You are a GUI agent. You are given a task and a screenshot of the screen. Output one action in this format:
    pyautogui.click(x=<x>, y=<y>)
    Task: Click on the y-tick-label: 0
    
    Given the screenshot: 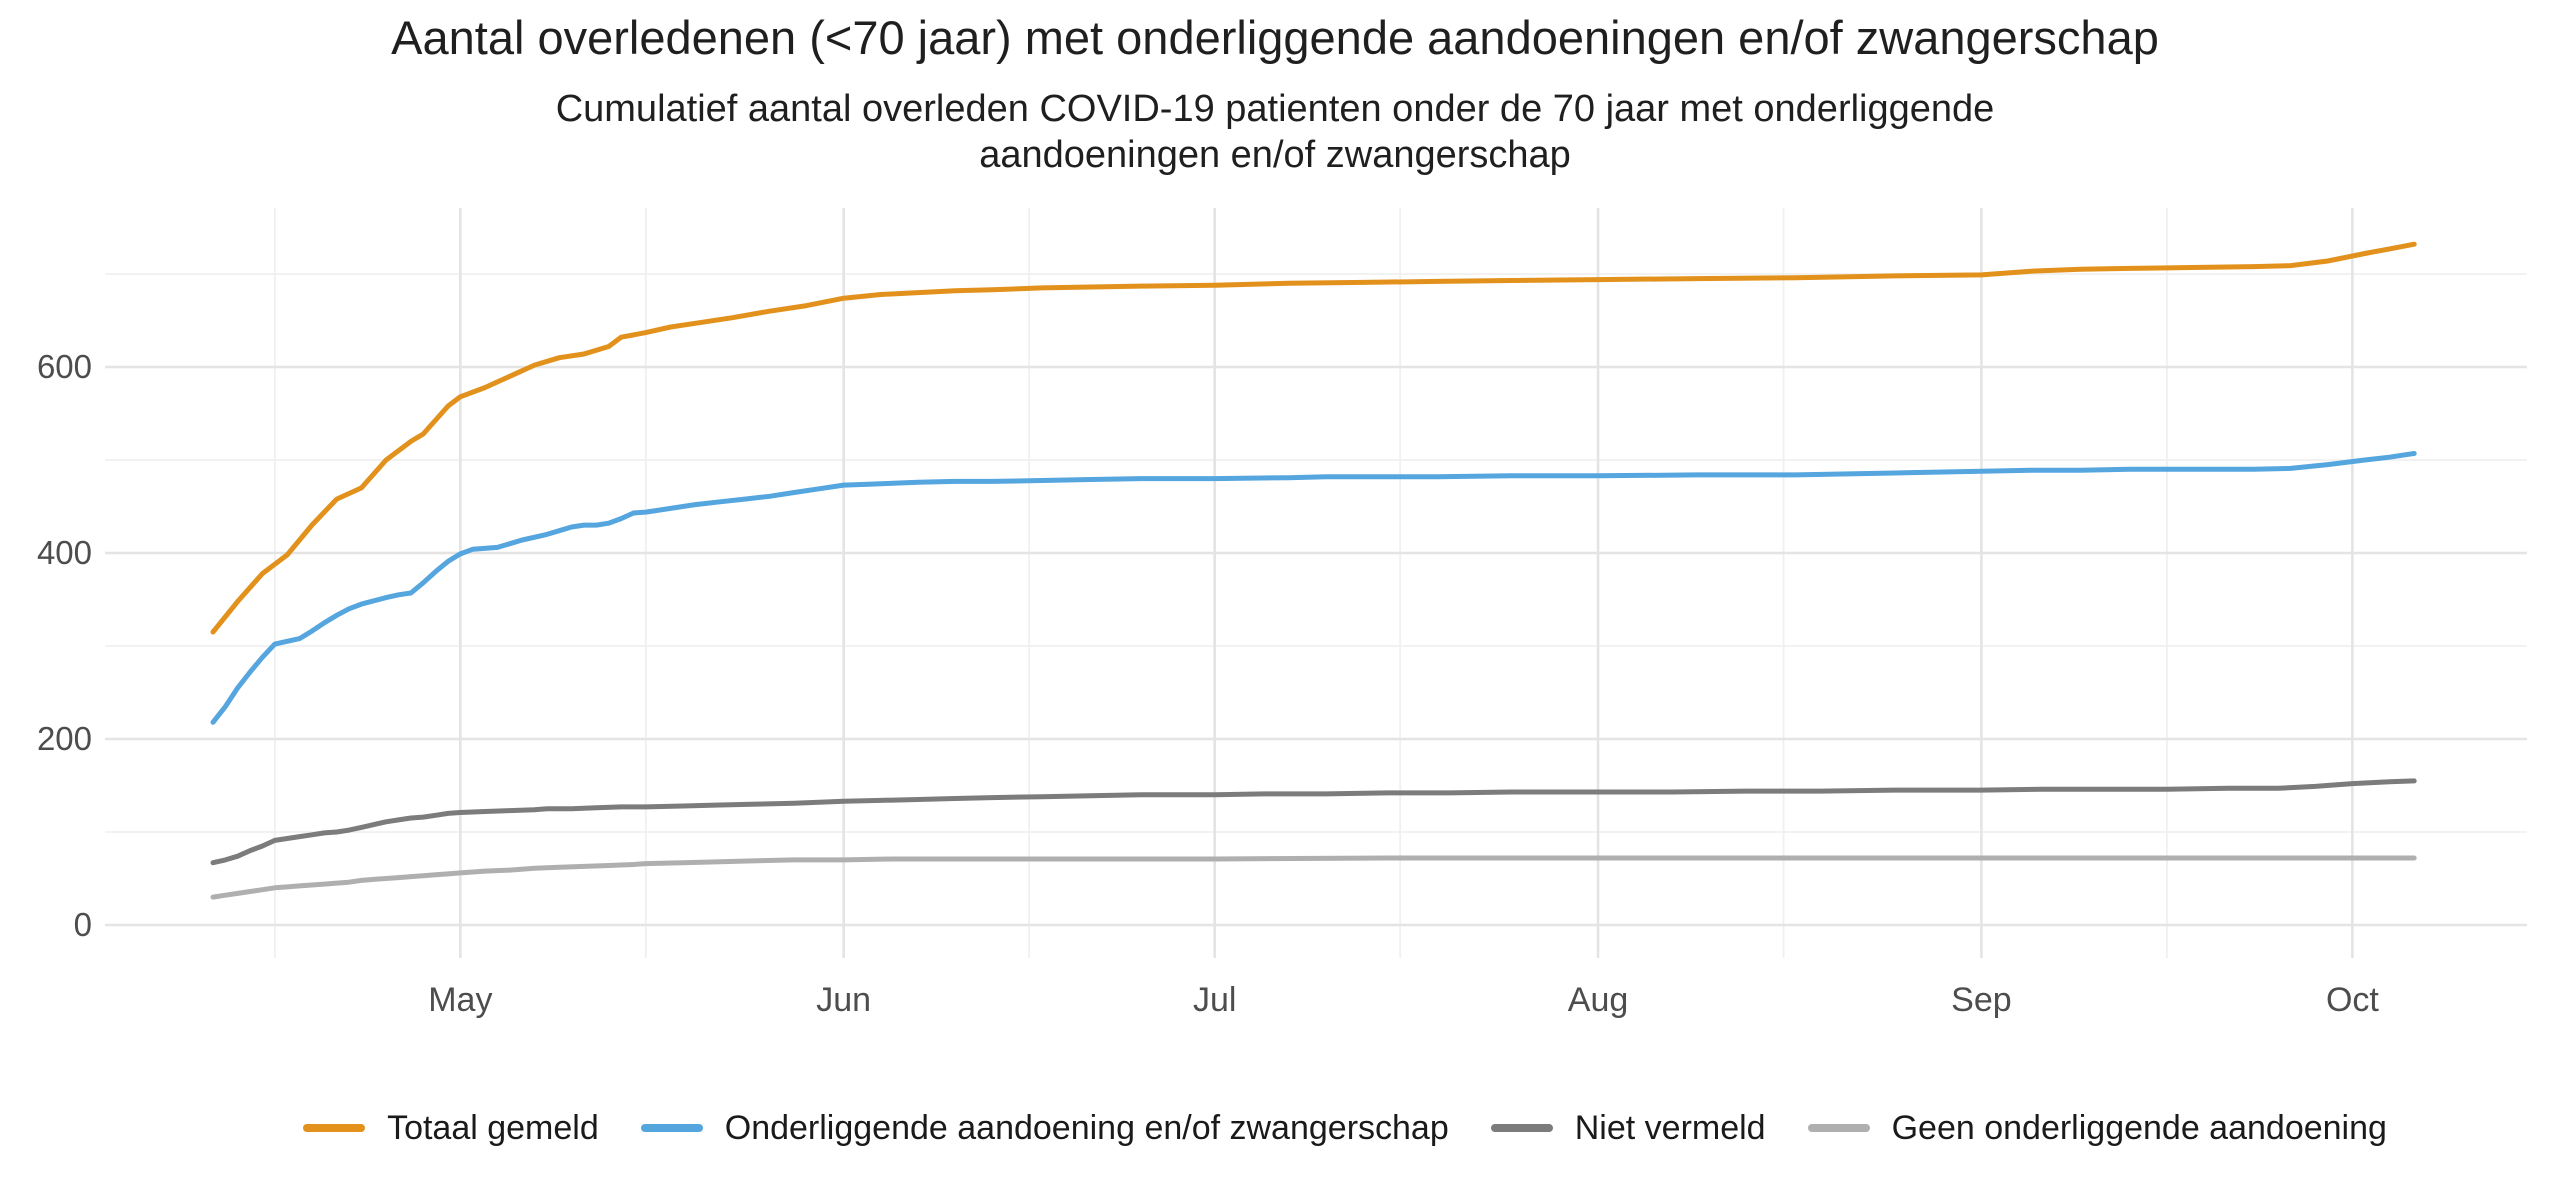 What is the action you would take?
    pyautogui.click(x=82, y=924)
    